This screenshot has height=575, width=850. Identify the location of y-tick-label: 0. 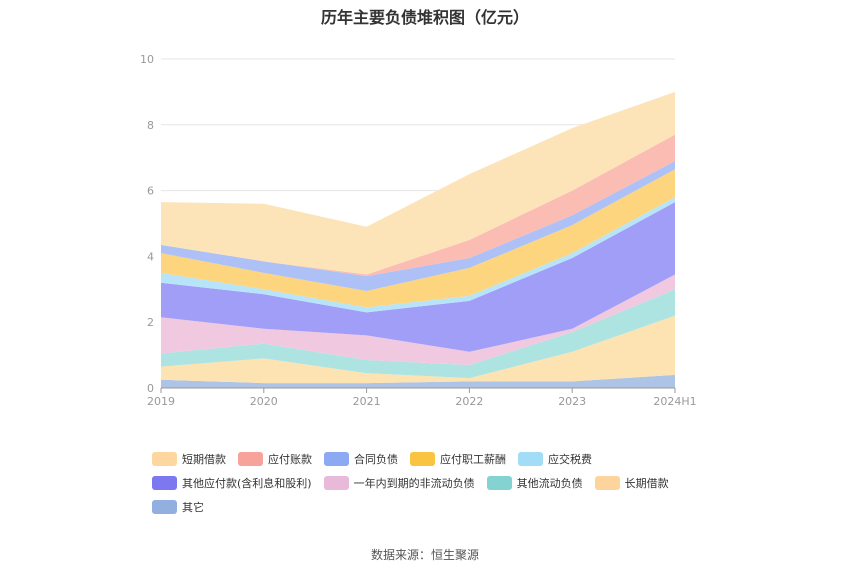
(150, 388).